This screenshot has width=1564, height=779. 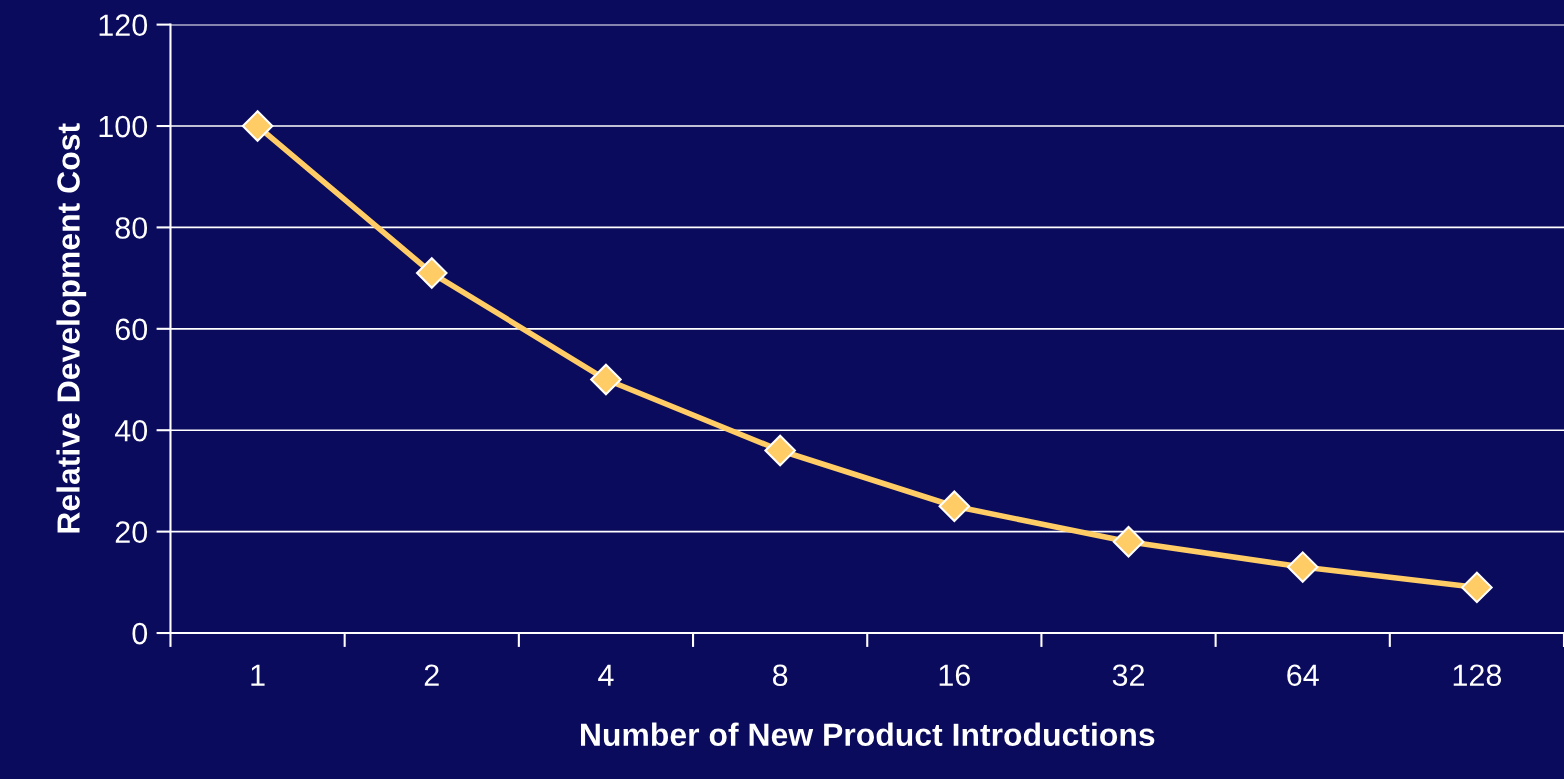 What do you see at coordinates (71, 328) in the screenshot?
I see `y-axis-title: Relative Development Cost` at bounding box center [71, 328].